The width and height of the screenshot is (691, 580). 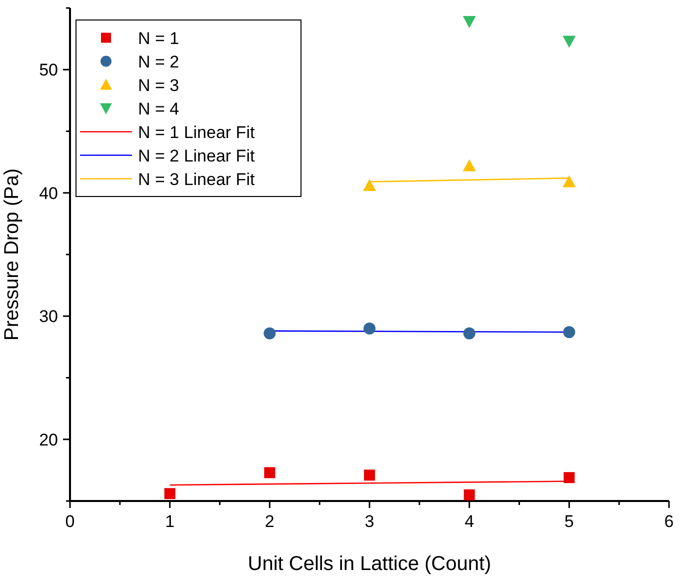 I want to click on legend-label: N = 3 Linear Fit, so click(x=196, y=179).